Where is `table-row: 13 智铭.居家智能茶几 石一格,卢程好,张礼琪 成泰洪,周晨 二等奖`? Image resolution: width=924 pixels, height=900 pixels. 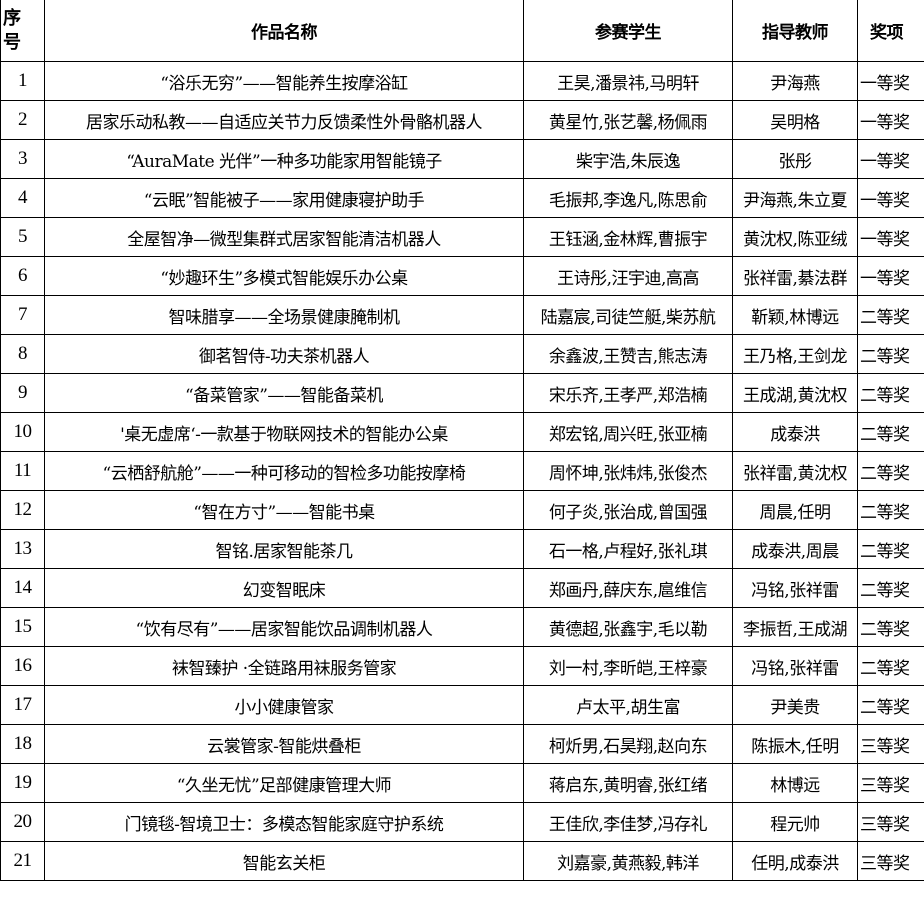
table-row: 13 智铭.居家智能茶几 石一格,卢程好,张礼琪 成泰洪,周晨 二等奖 is located at coordinates (462, 549).